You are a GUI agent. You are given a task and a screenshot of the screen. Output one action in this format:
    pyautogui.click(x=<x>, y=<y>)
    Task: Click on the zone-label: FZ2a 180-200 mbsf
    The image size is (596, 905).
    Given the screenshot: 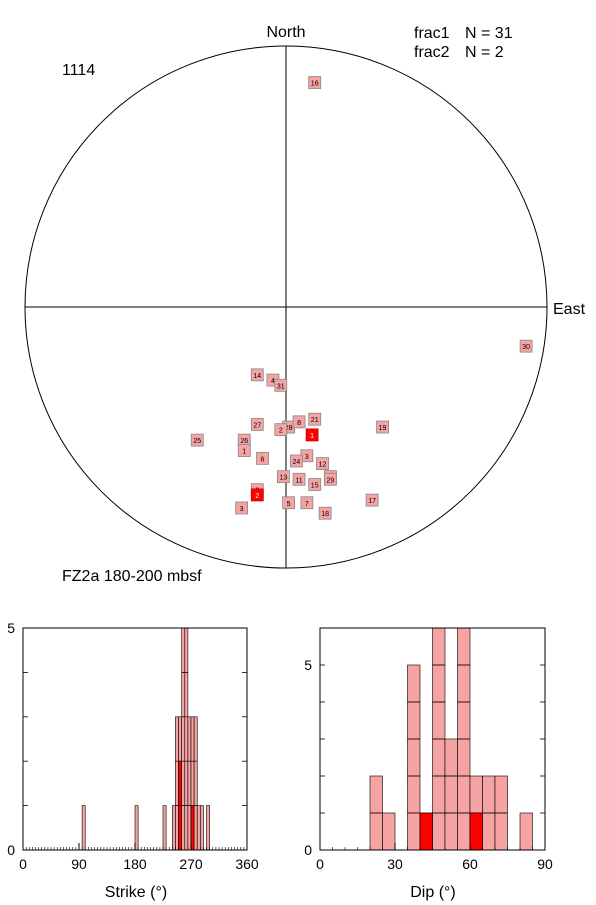 What is the action you would take?
    pyautogui.click(x=132, y=576)
    